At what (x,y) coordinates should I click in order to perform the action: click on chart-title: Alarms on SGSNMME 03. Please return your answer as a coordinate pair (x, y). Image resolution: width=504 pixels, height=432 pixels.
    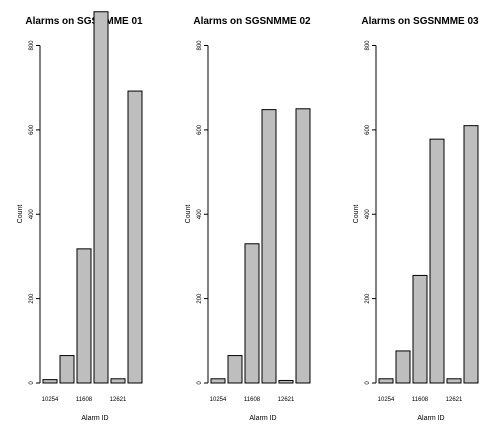
    Looking at the image, I should click on (420, 21).